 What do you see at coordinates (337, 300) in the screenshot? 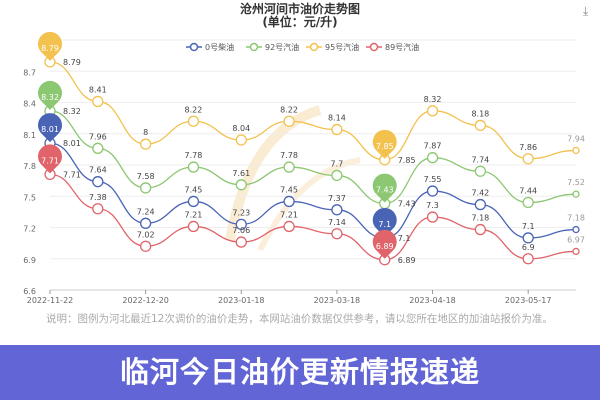
I see `x-tick-label: 2023-03-18` at bounding box center [337, 300].